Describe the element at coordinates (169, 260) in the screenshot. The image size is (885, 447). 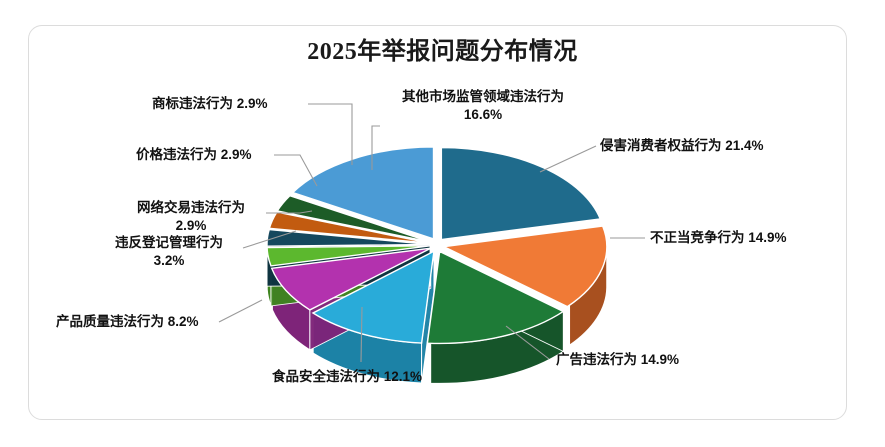
I see `data-label-register-value: 3.2%` at that location.